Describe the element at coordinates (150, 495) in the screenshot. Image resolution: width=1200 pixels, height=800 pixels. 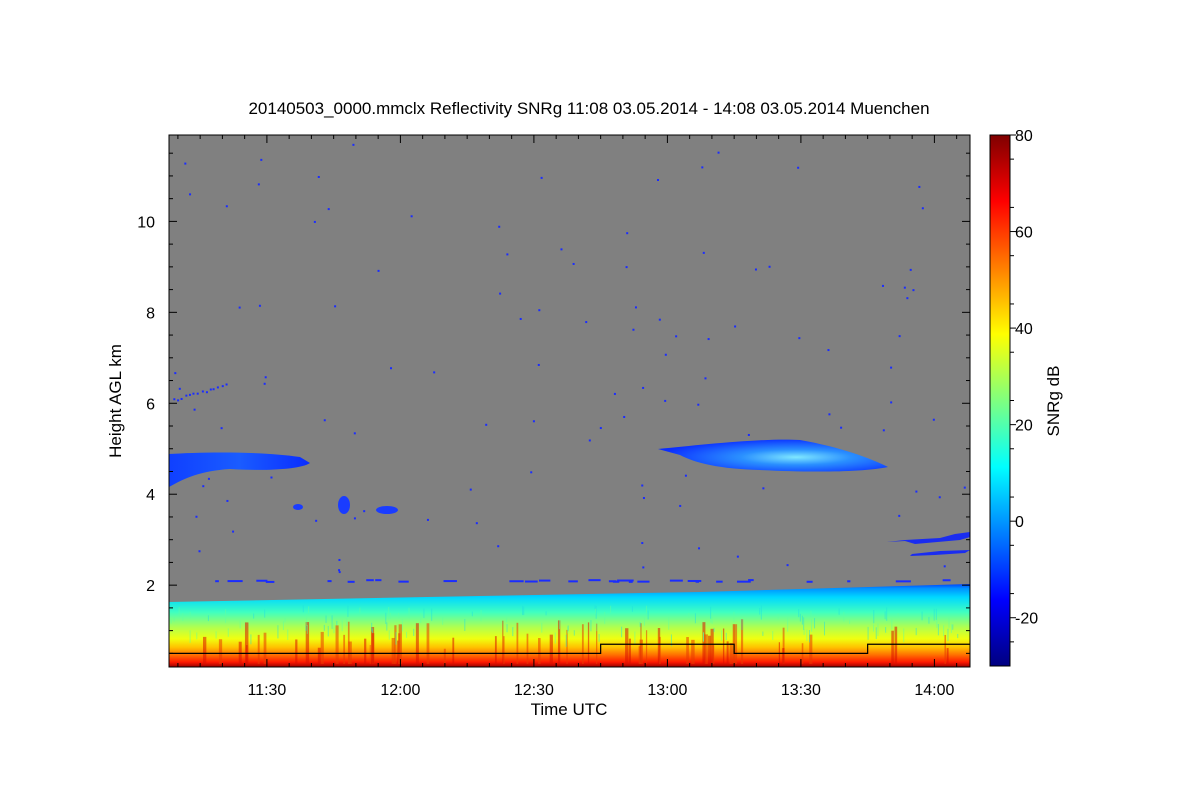
I see `y-tick-label: 4` at that location.